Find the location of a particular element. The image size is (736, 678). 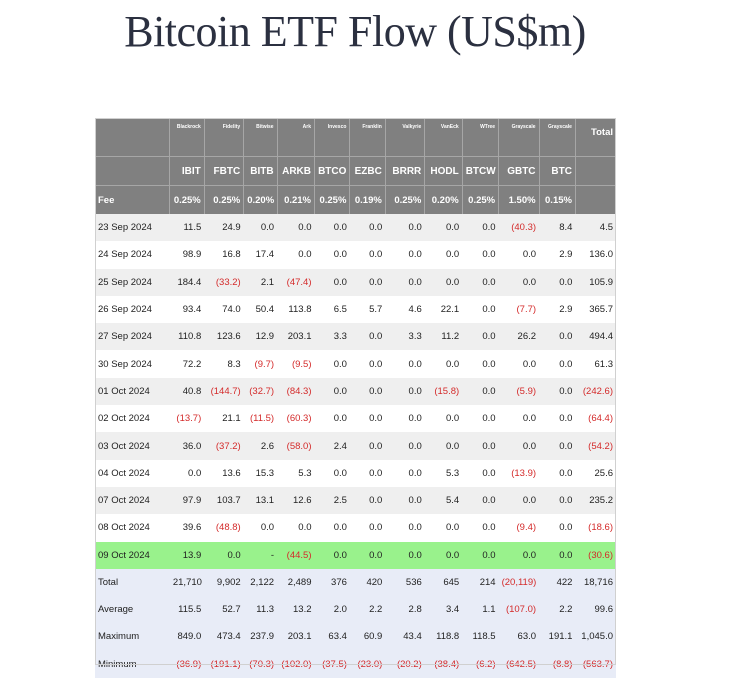

stats-value: 2,122 is located at coordinates (260, 582).